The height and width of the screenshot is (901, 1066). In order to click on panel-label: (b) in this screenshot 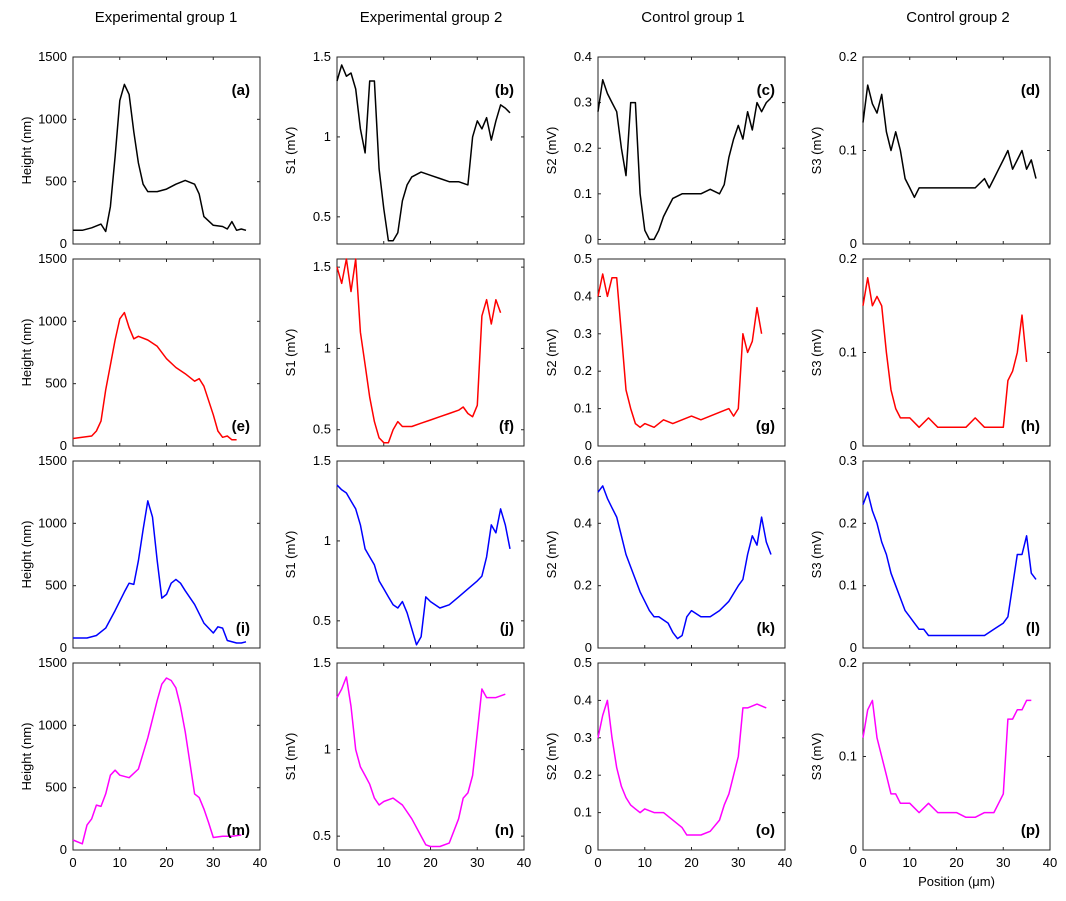, I will do `click(504, 90)`.